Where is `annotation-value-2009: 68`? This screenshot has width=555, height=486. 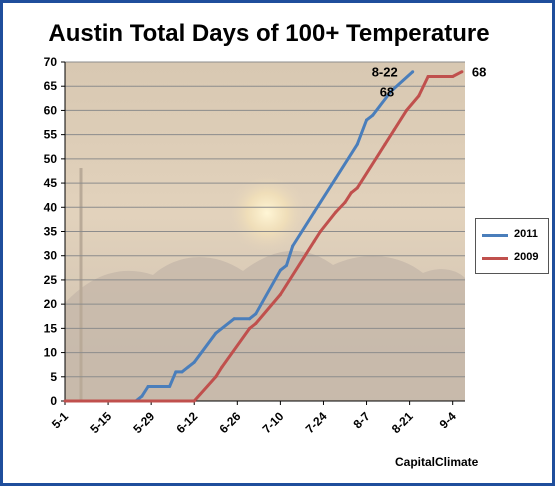 annotation-value-2009: 68 is located at coordinates (479, 72).